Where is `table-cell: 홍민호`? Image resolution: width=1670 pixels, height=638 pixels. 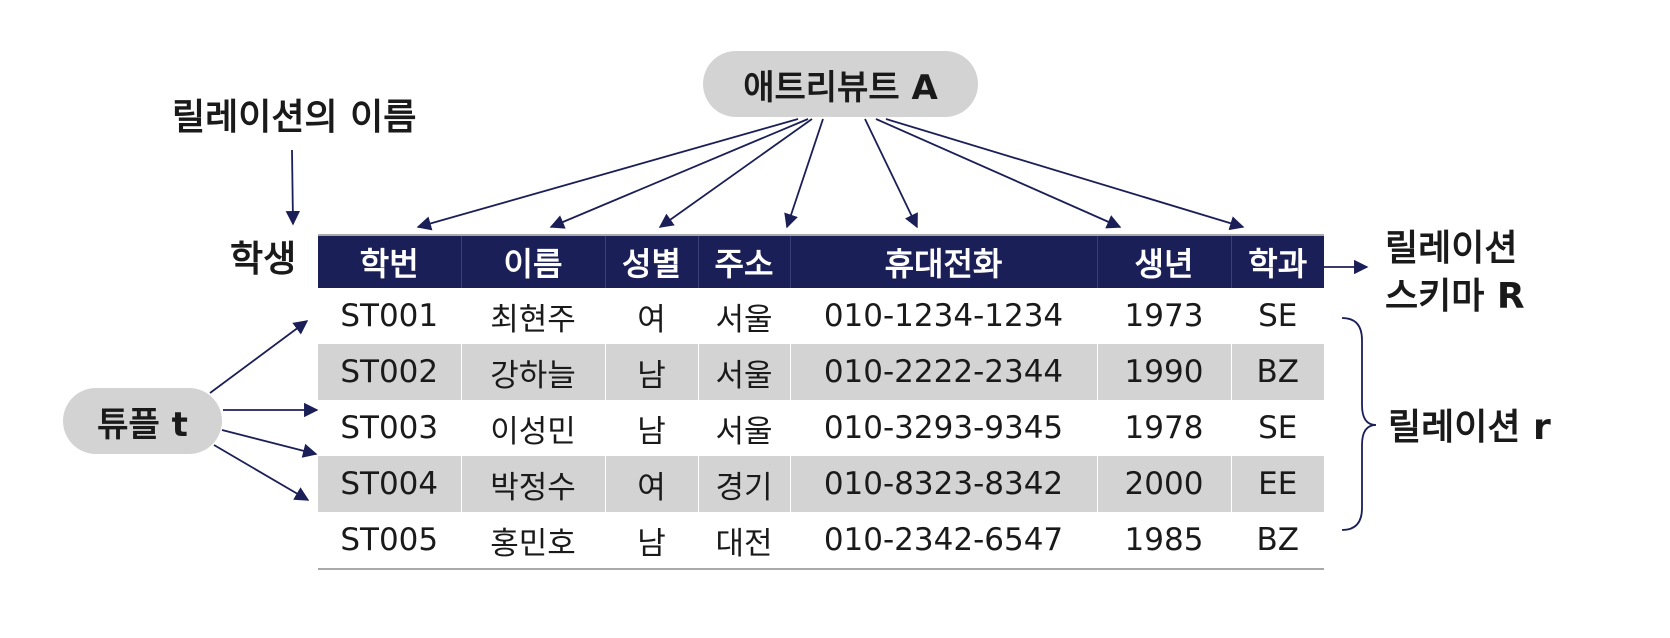
table-cell: 홍민호 is located at coordinates (532, 541).